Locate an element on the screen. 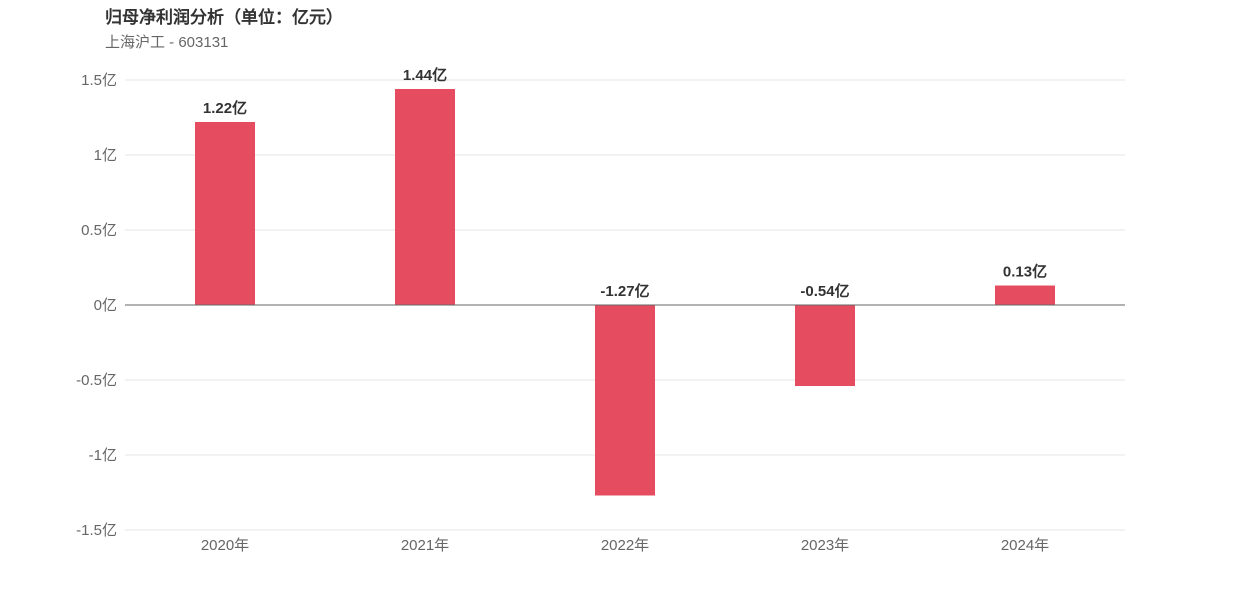 The height and width of the screenshot is (600, 1250). y-tick-label: 0亿 is located at coordinates (105, 305).